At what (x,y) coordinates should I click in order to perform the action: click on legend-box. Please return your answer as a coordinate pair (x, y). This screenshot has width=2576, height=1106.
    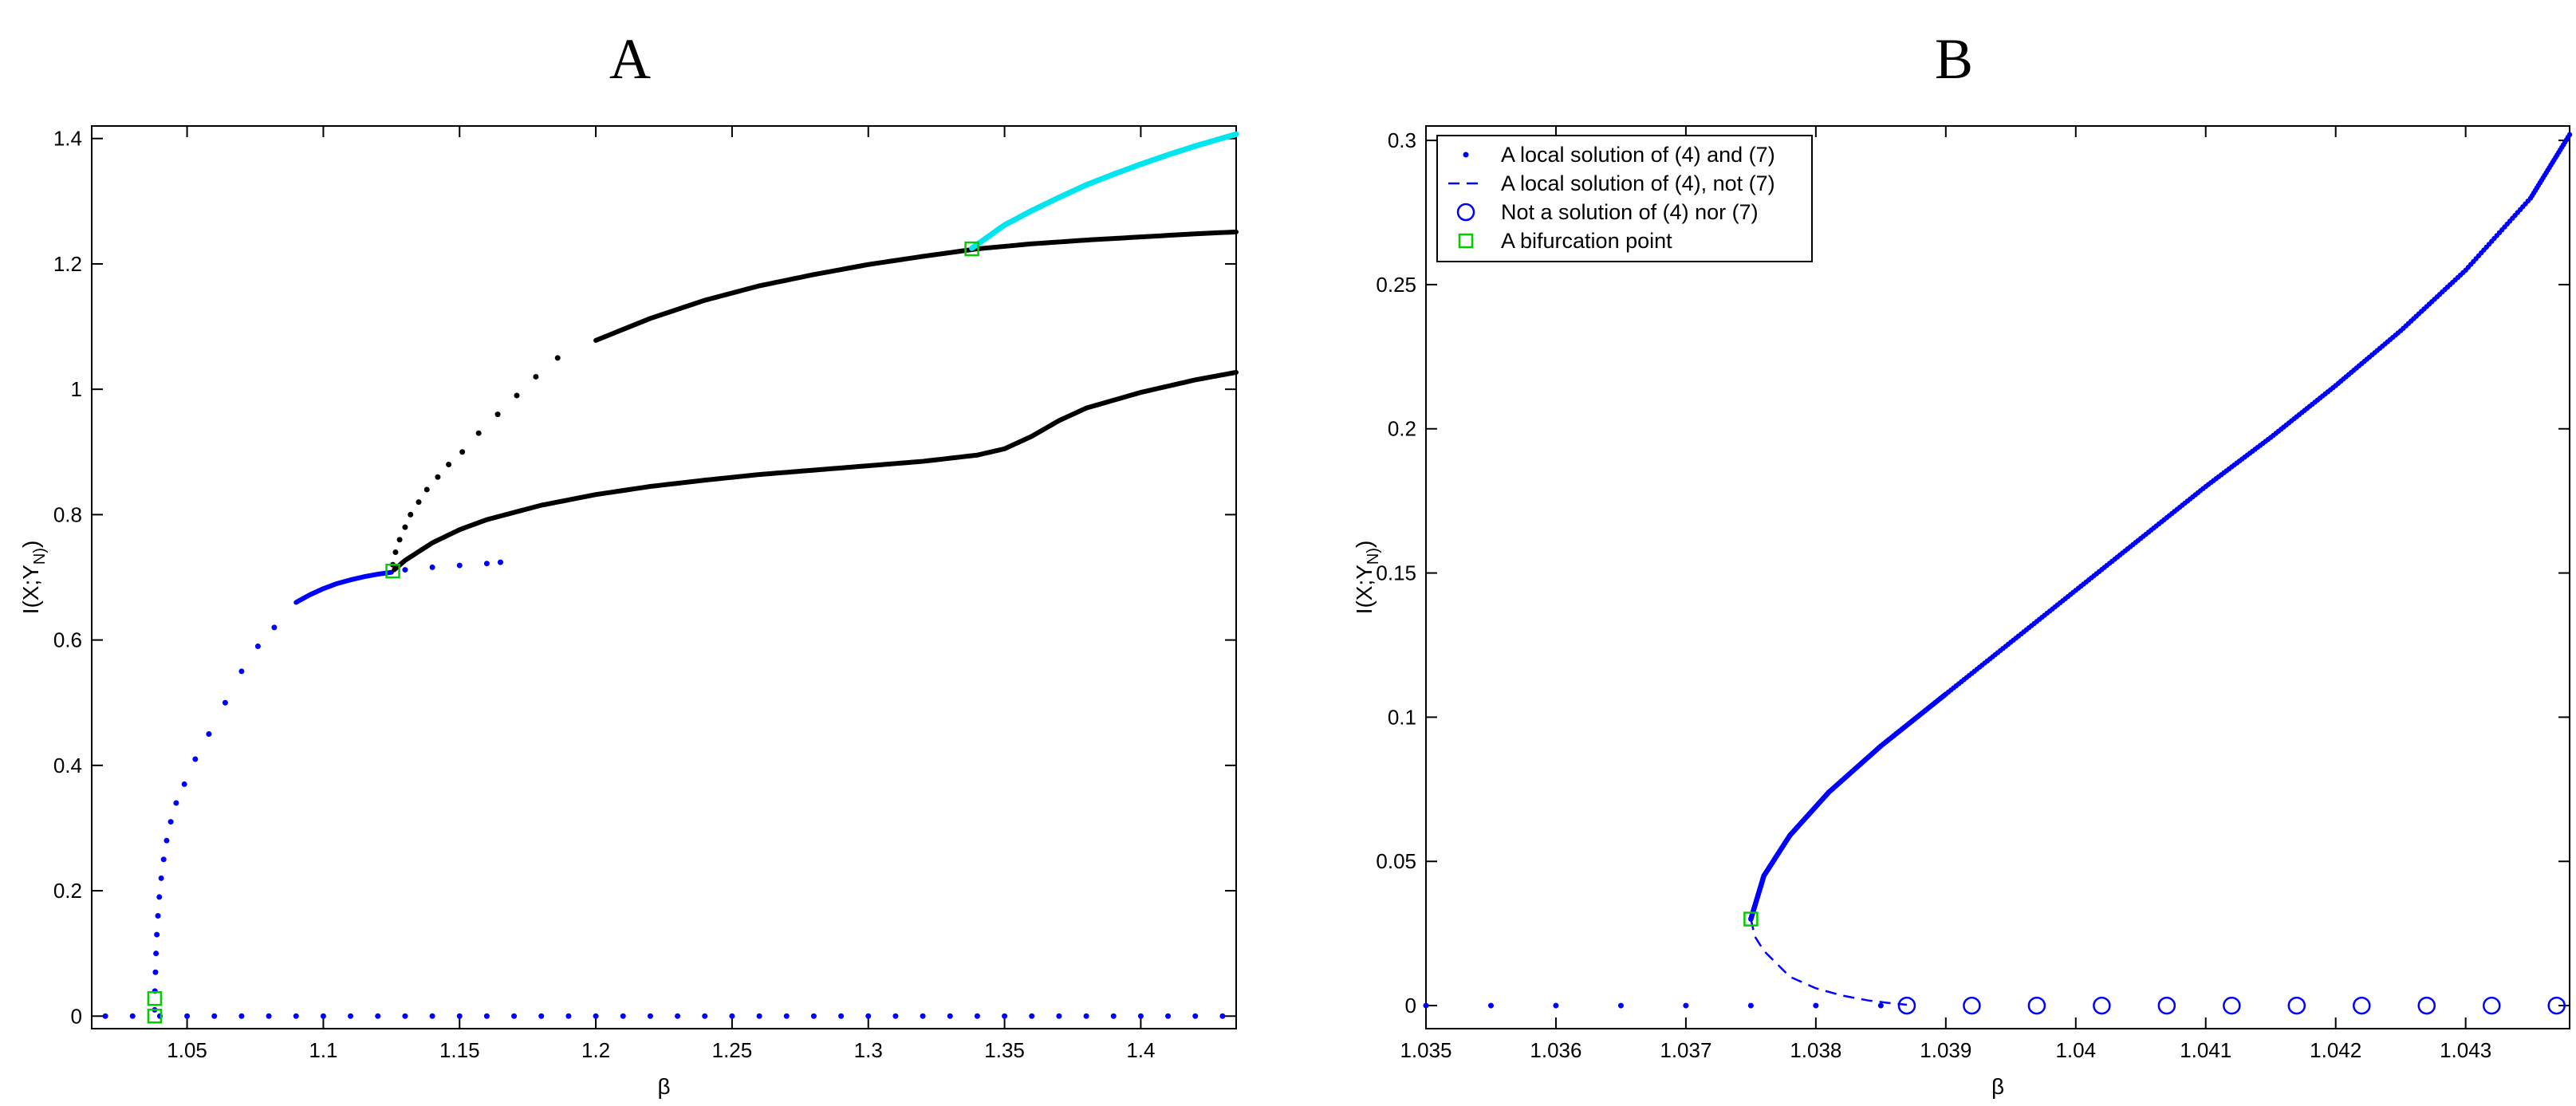
    Looking at the image, I should click on (1624, 198).